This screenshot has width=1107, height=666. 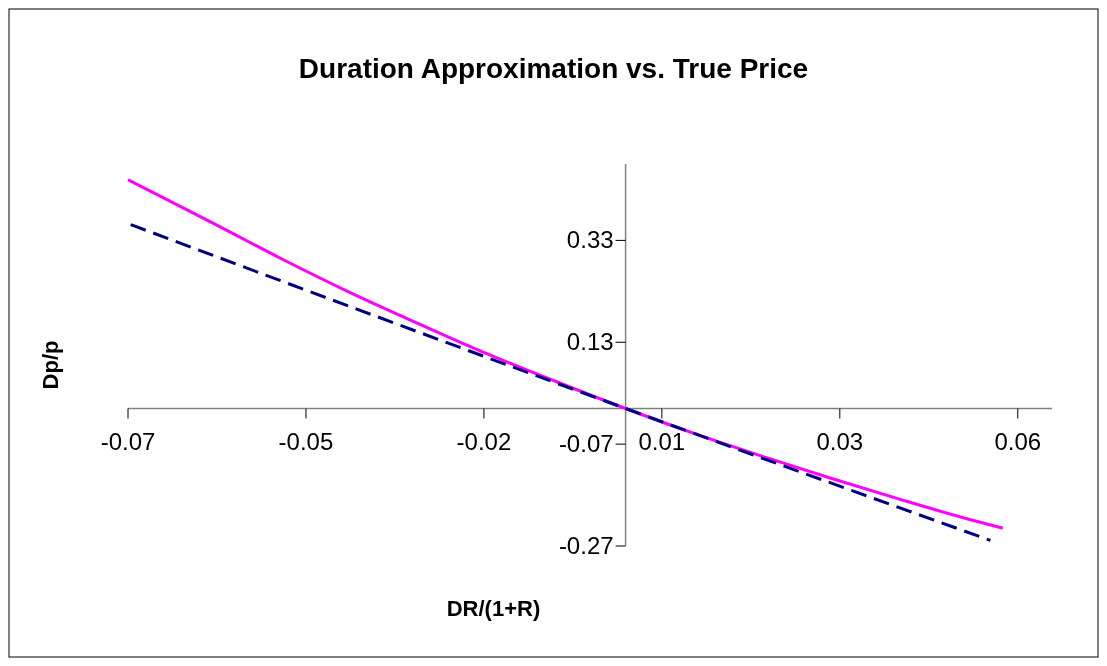 I want to click on y-axis-title: Dp/p, so click(x=50, y=365).